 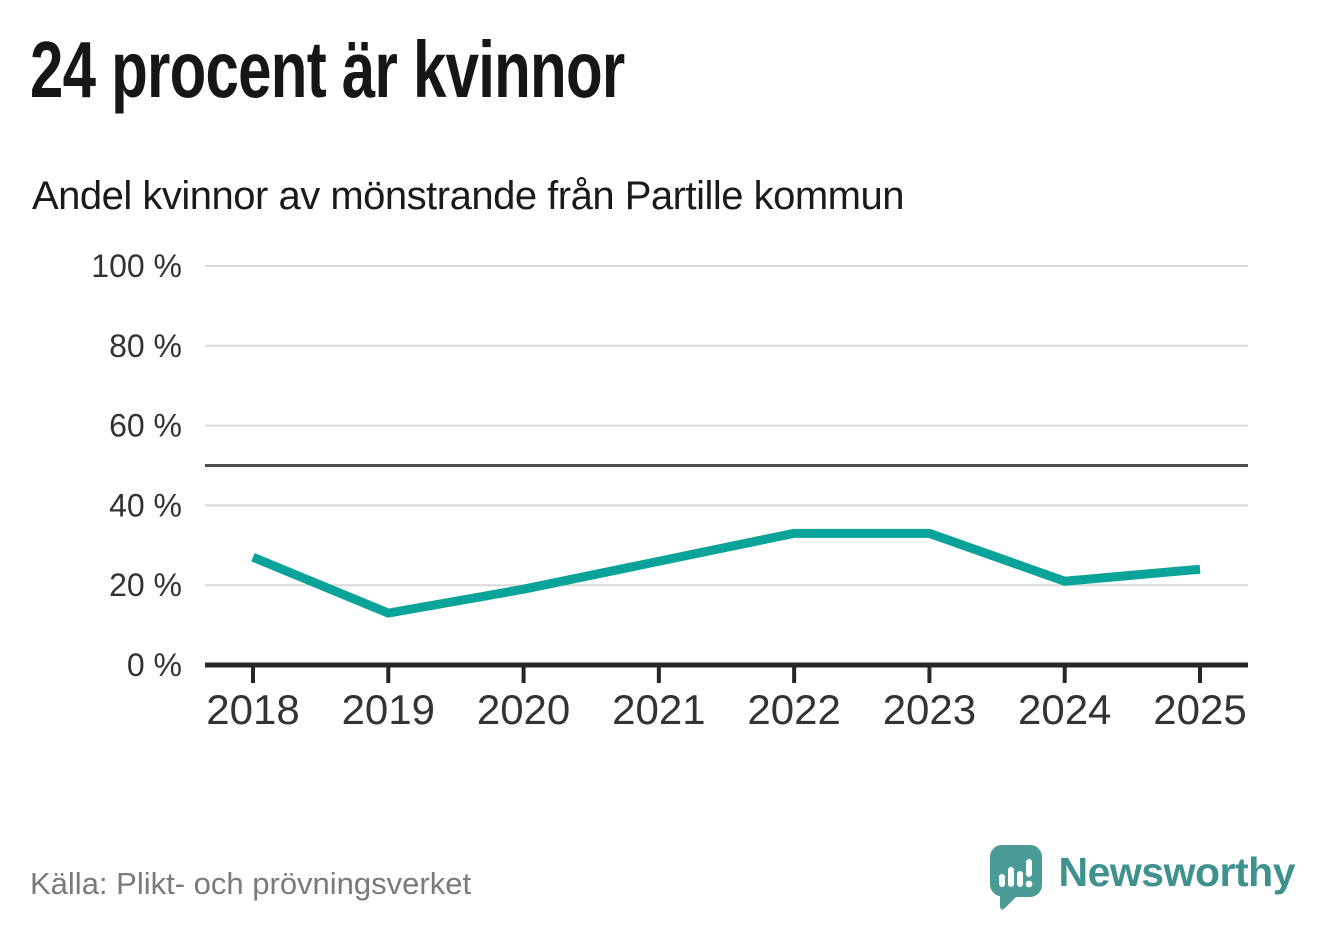 What do you see at coordinates (388, 709) in the screenshot?
I see `x-tick-label: 2019` at bounding box center [388, 709].